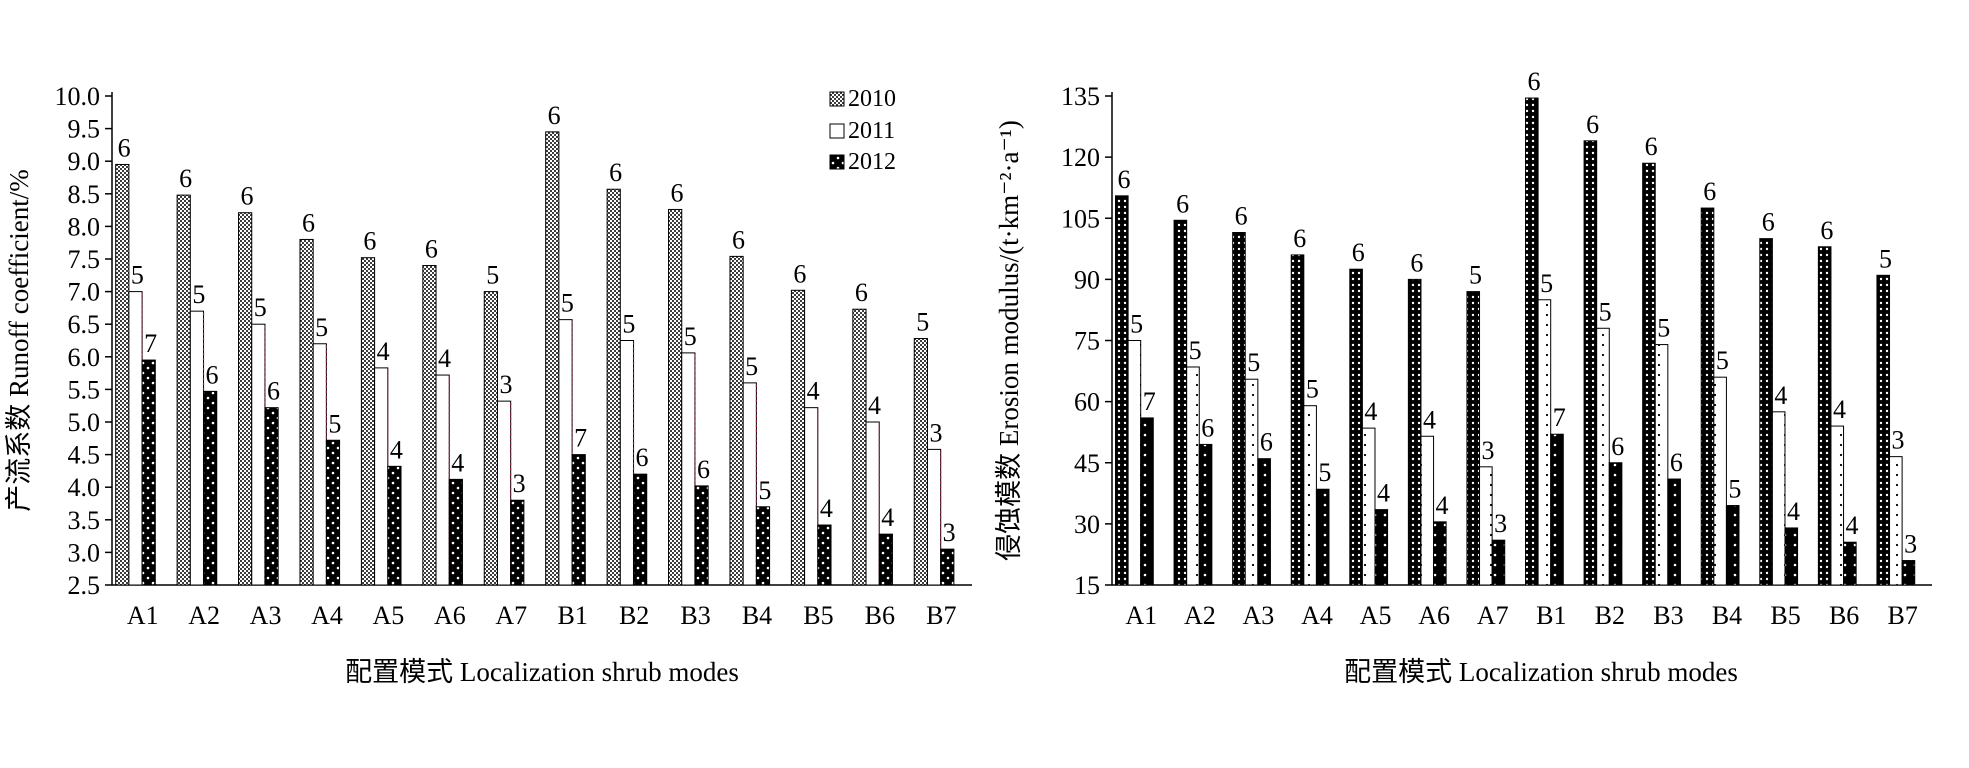 The width and height of the screenshot is (1969, 768). Describe the element at coordinates (757, 615) in the screenshot. I see `runoff-x-tick-label: B4` at that location.